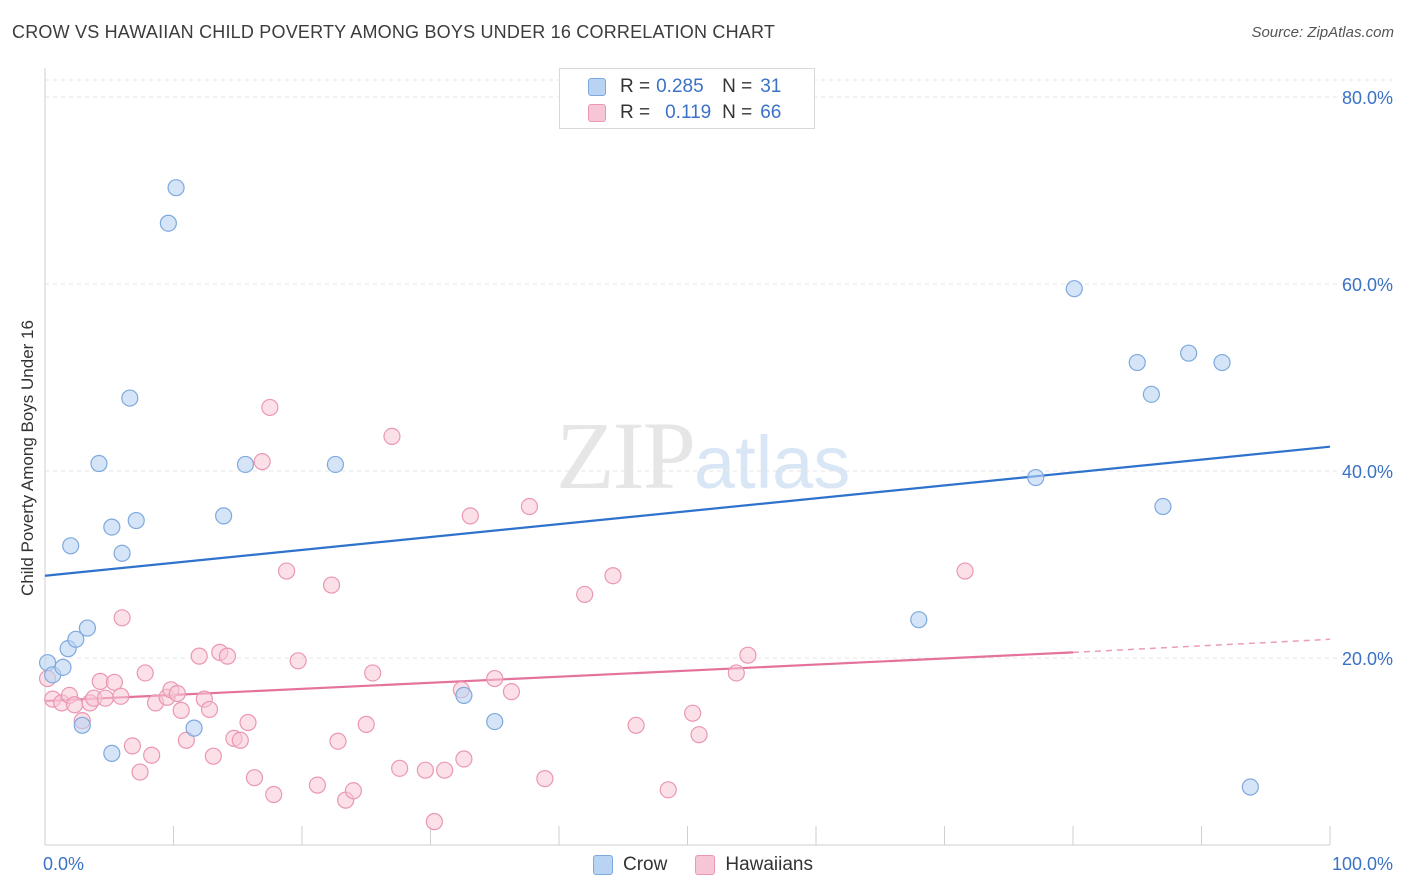 The image size is (1406, 892). What do you see at coordinates (1367, 285) in the screenshot?
I see `y-tick-label: 60.0%` at bounding box center [1367, 285].